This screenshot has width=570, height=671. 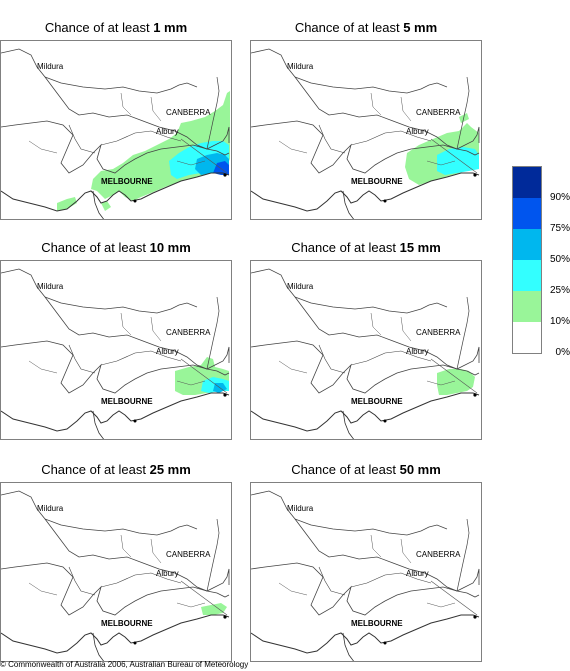 What do you see at coordinates (366, 27) in the screenshot?
I see `panel-title: Chance of at least 5 mm` at bounding box center [366, 27].